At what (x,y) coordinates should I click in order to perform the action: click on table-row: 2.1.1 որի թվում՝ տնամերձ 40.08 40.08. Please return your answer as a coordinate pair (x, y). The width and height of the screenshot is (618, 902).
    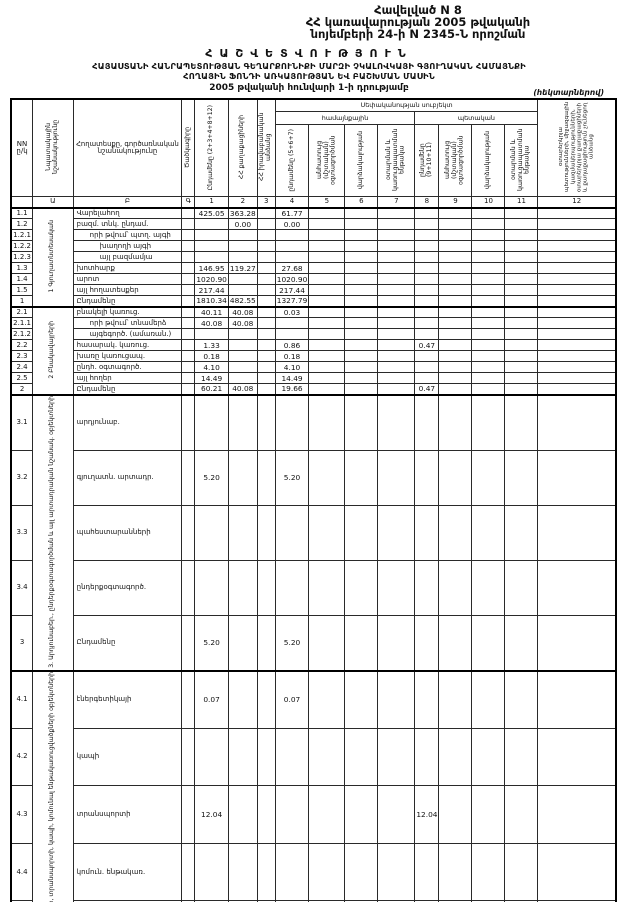
    Looking at the image, I should click on (313, 323).